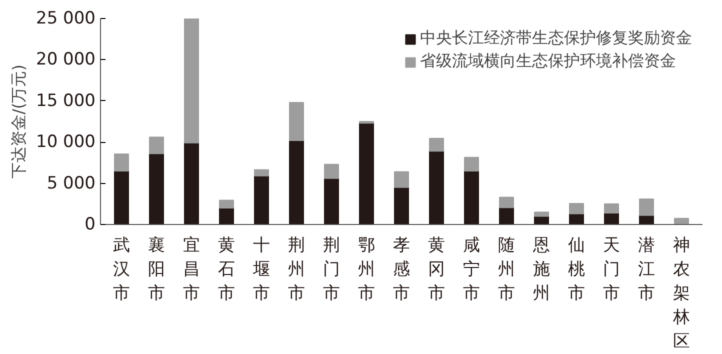 Image resolution: width=722 pixels, height=354 pixels. I want to click on x-tick-label: 神农架林区, so click(681, 294).